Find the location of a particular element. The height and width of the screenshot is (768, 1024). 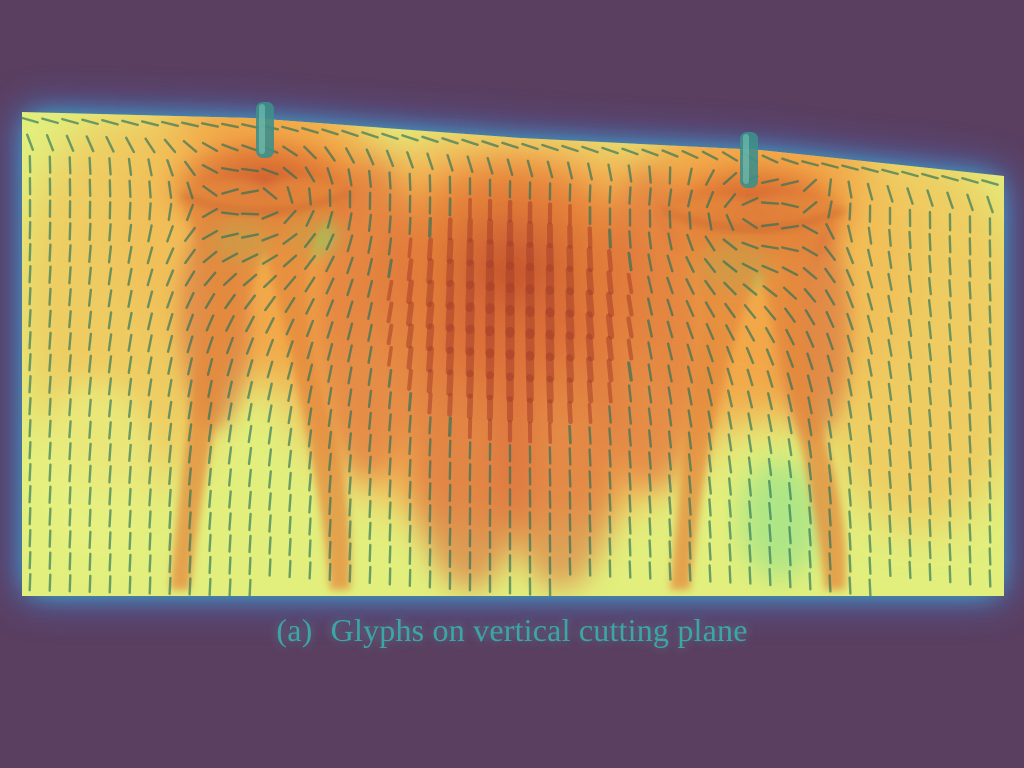

caption-label: (a) is located at coordinates (294, 630).